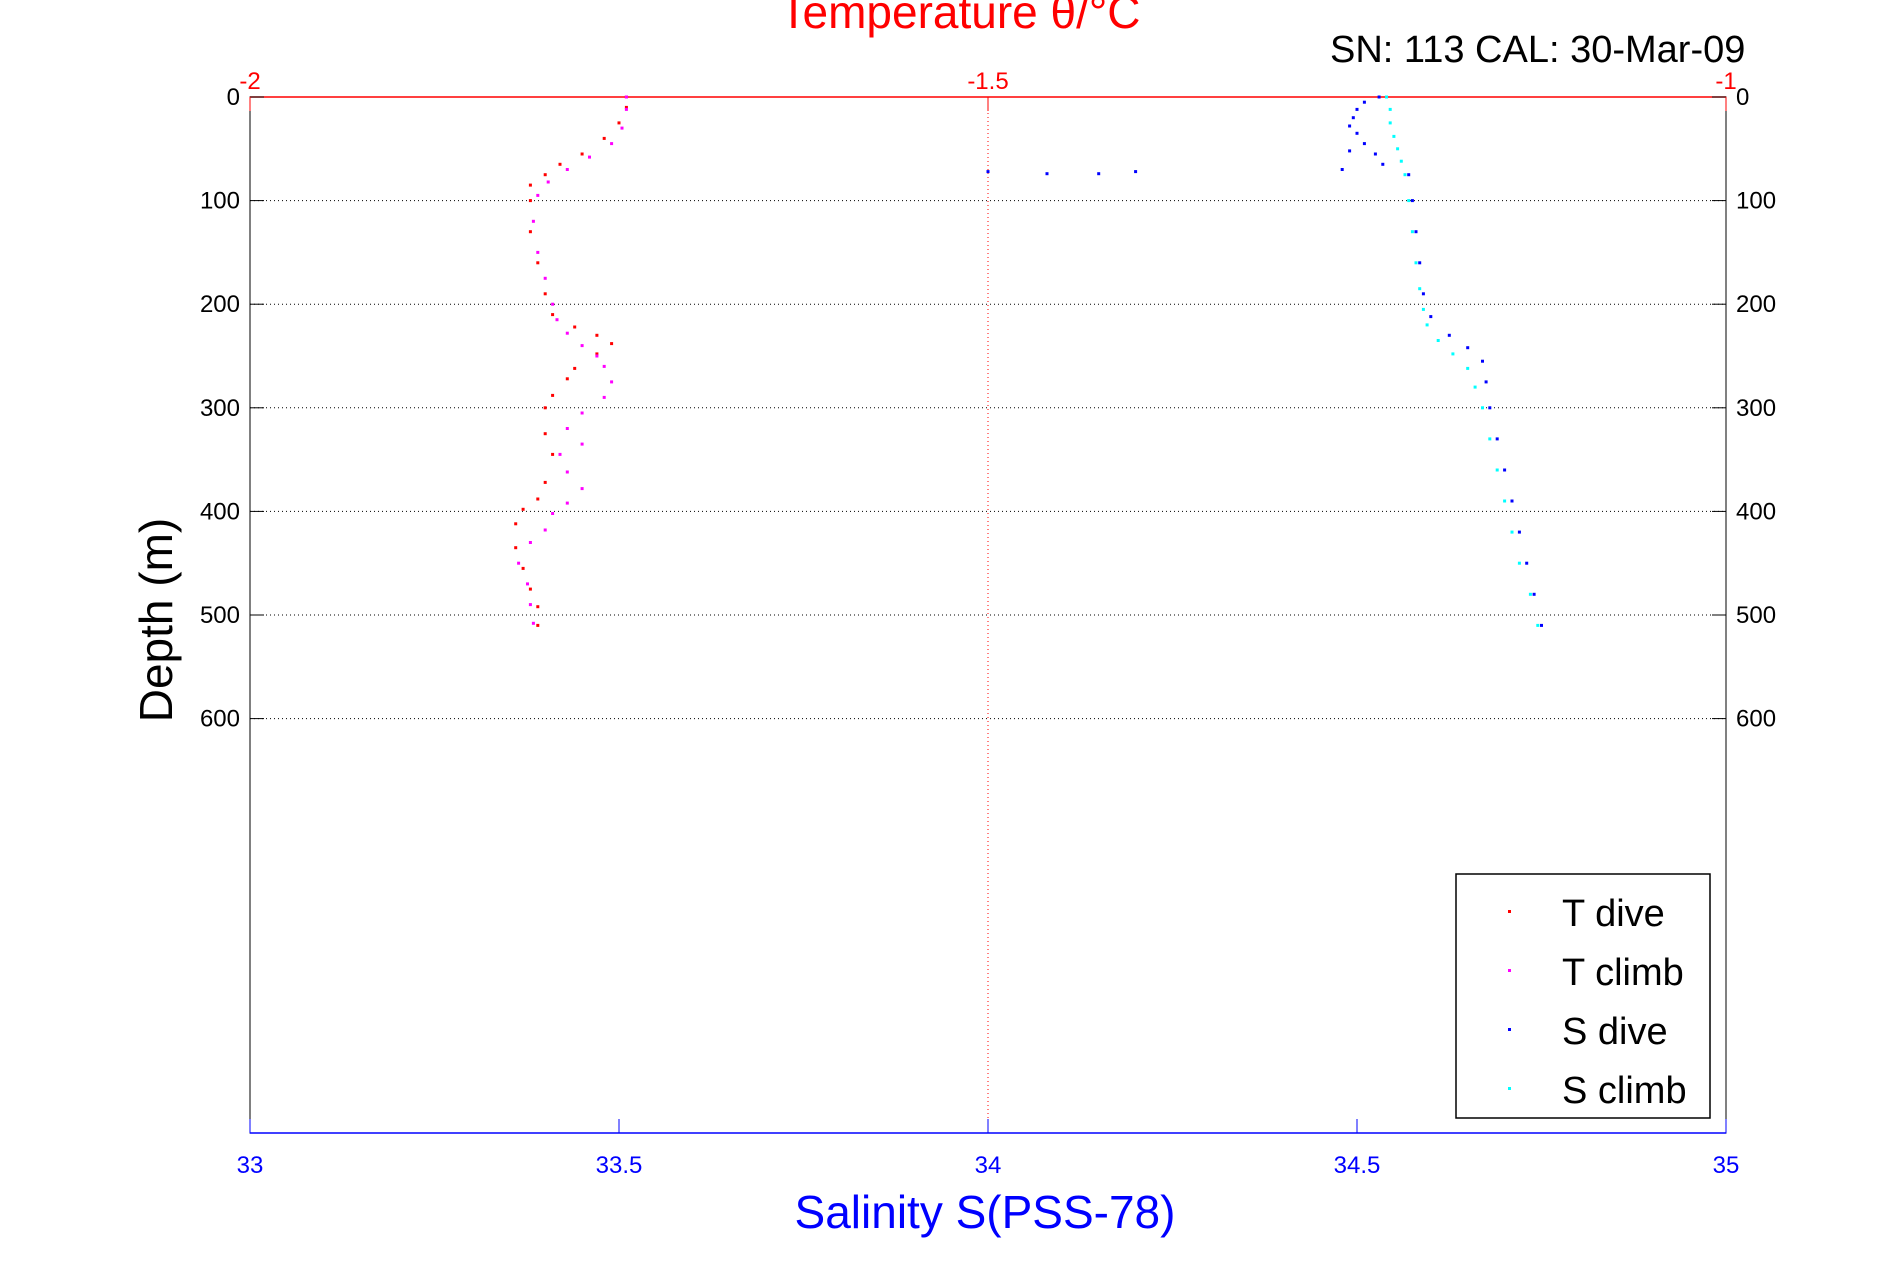 This screenshot has width=1891, height=1262. I want to click on depth-tick-label-left: 0, so click(233, 97).